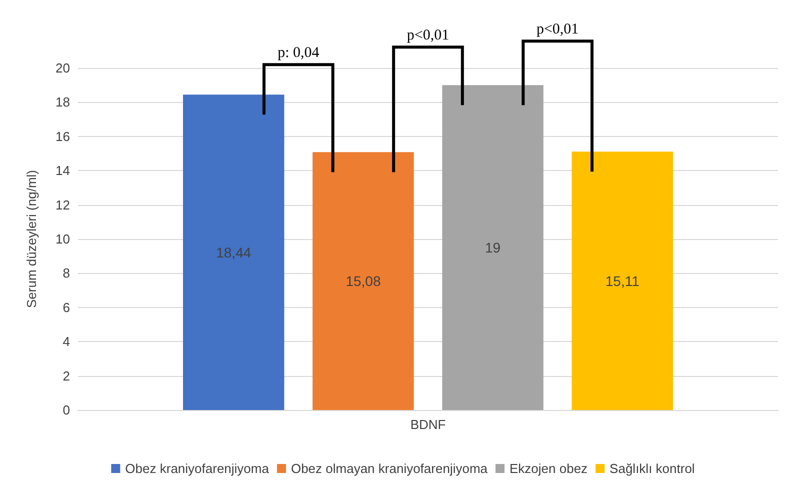 The image size is (806, 493). What do you see at coordinates (63, 68) in the screenshot?
I see `y-tick-label: 20` at bounding box center [63, 68].